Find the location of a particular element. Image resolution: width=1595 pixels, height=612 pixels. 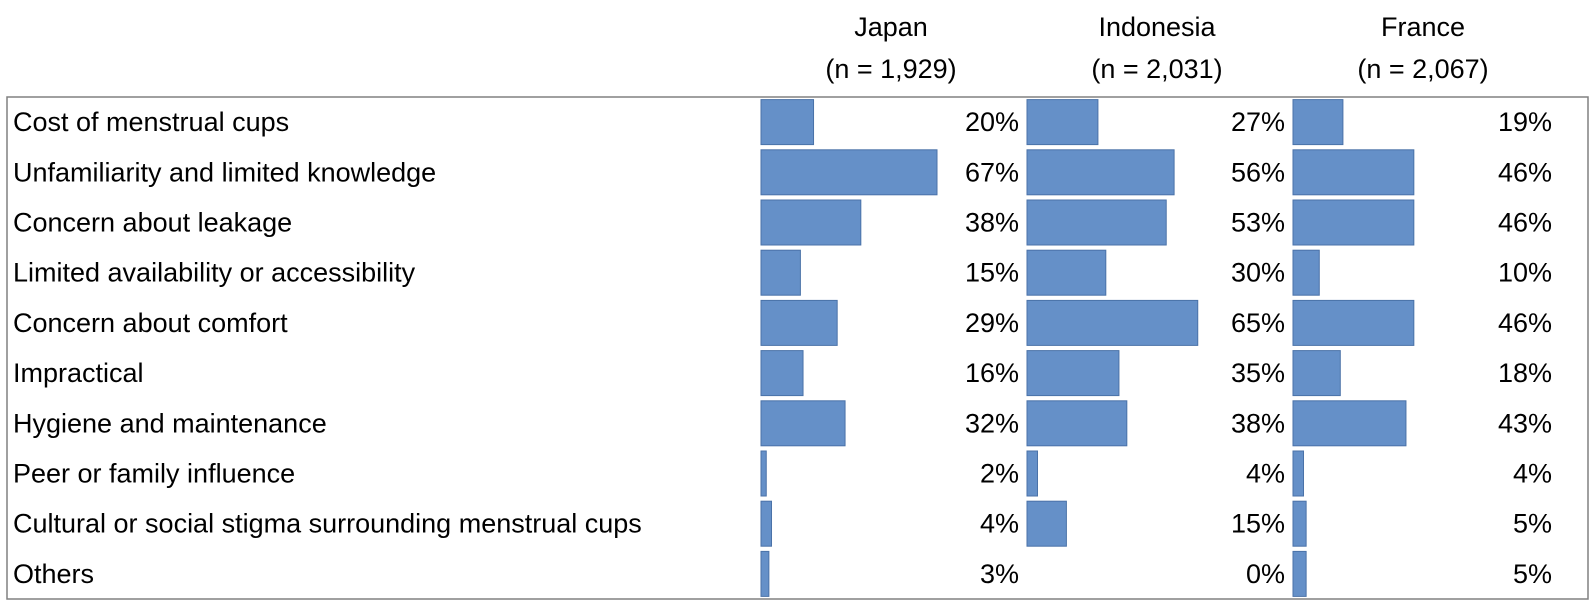

category-label: Hygiene and maintenance is located at coordinates (170, 423).